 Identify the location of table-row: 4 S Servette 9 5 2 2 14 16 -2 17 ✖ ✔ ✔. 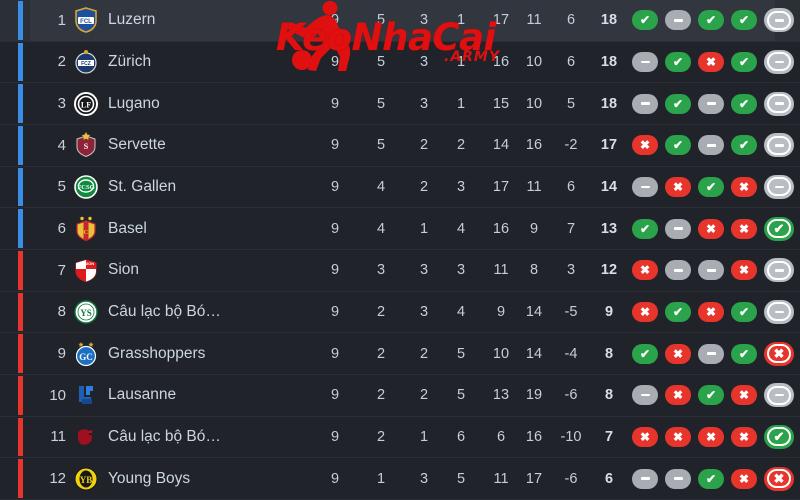
(400, 145).